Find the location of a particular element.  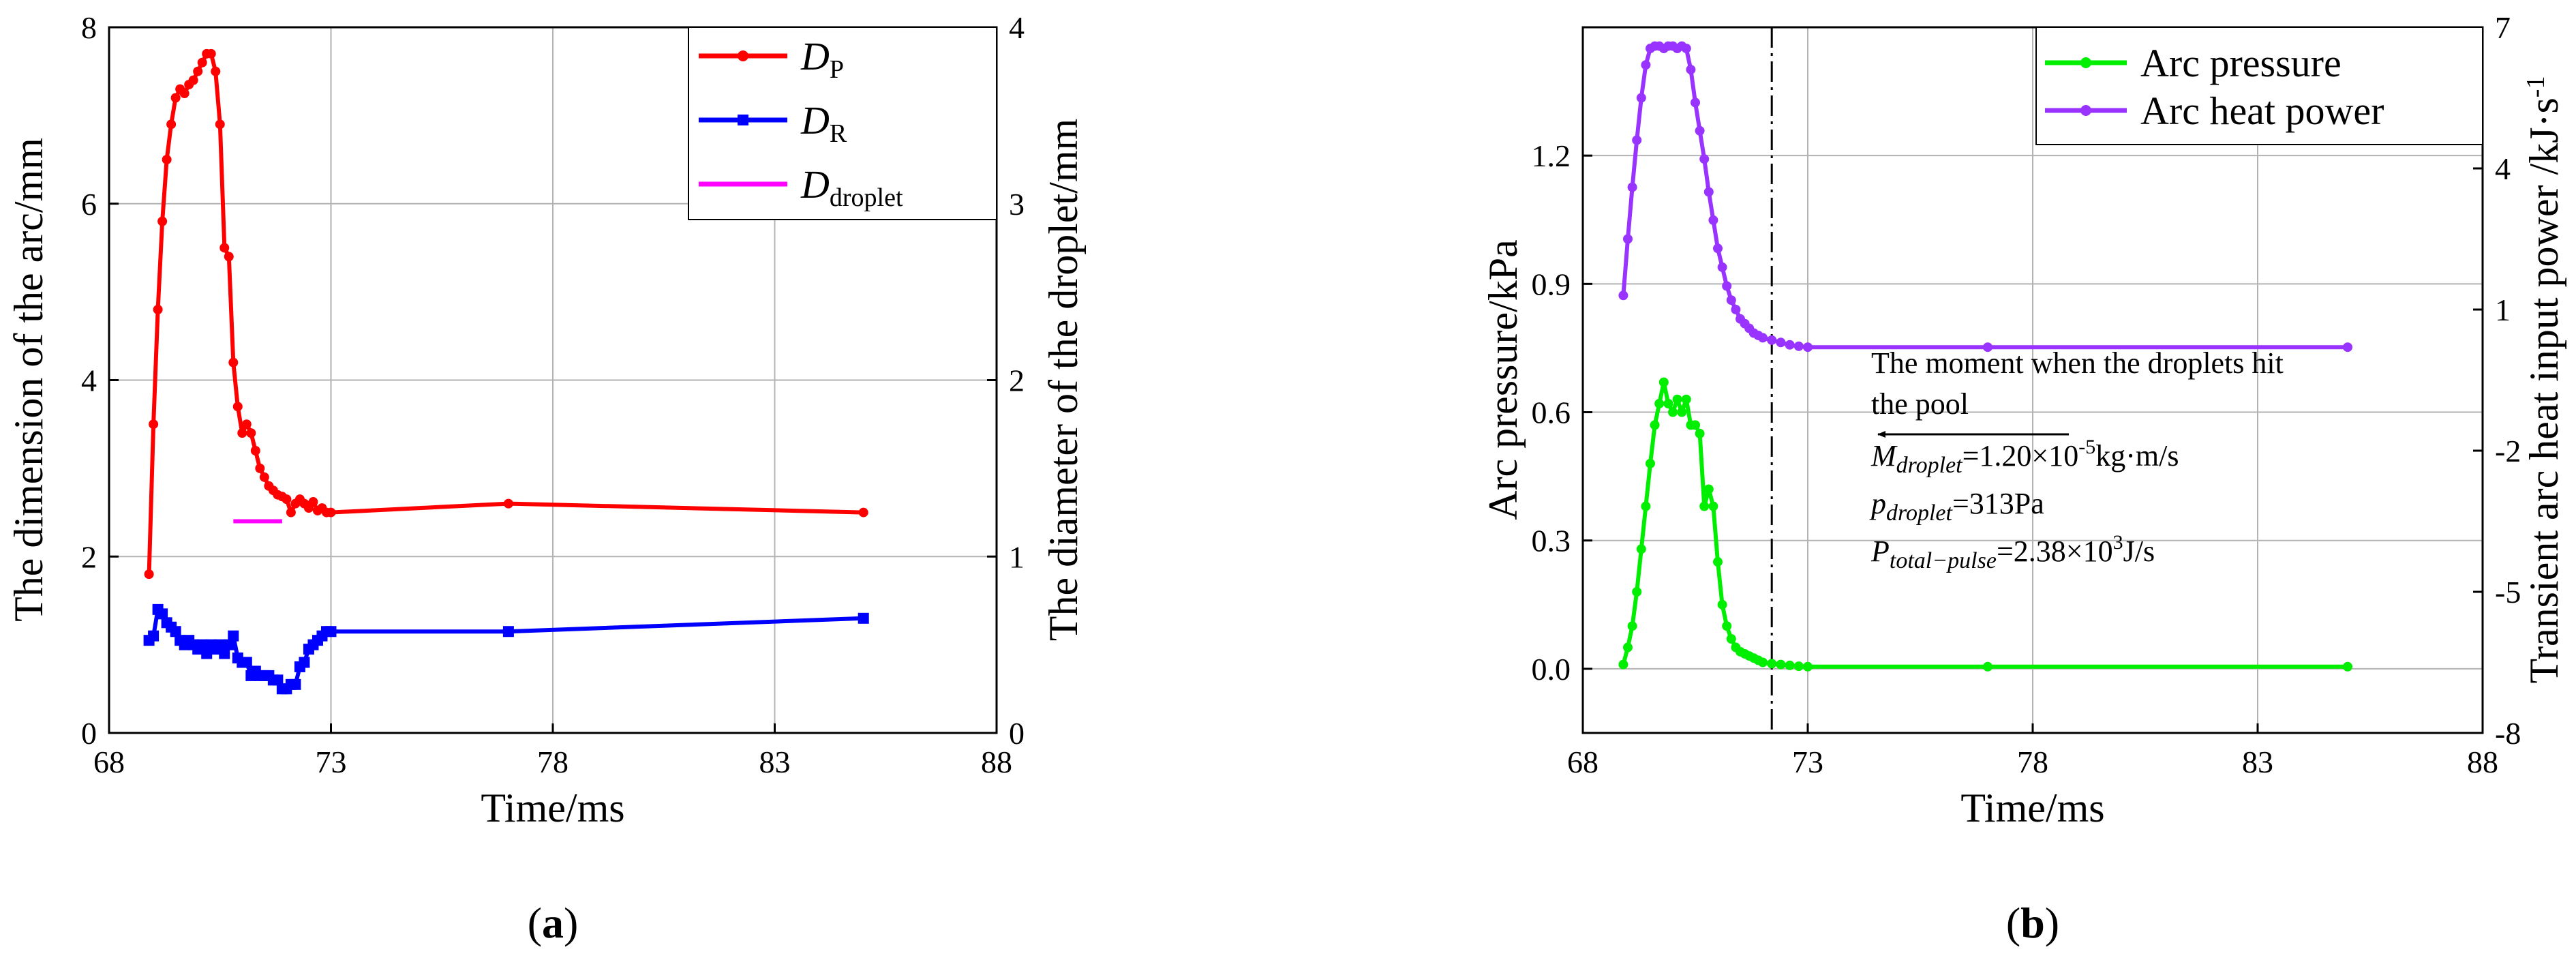

legend-dp-marker is located at coordinates (743, 55).